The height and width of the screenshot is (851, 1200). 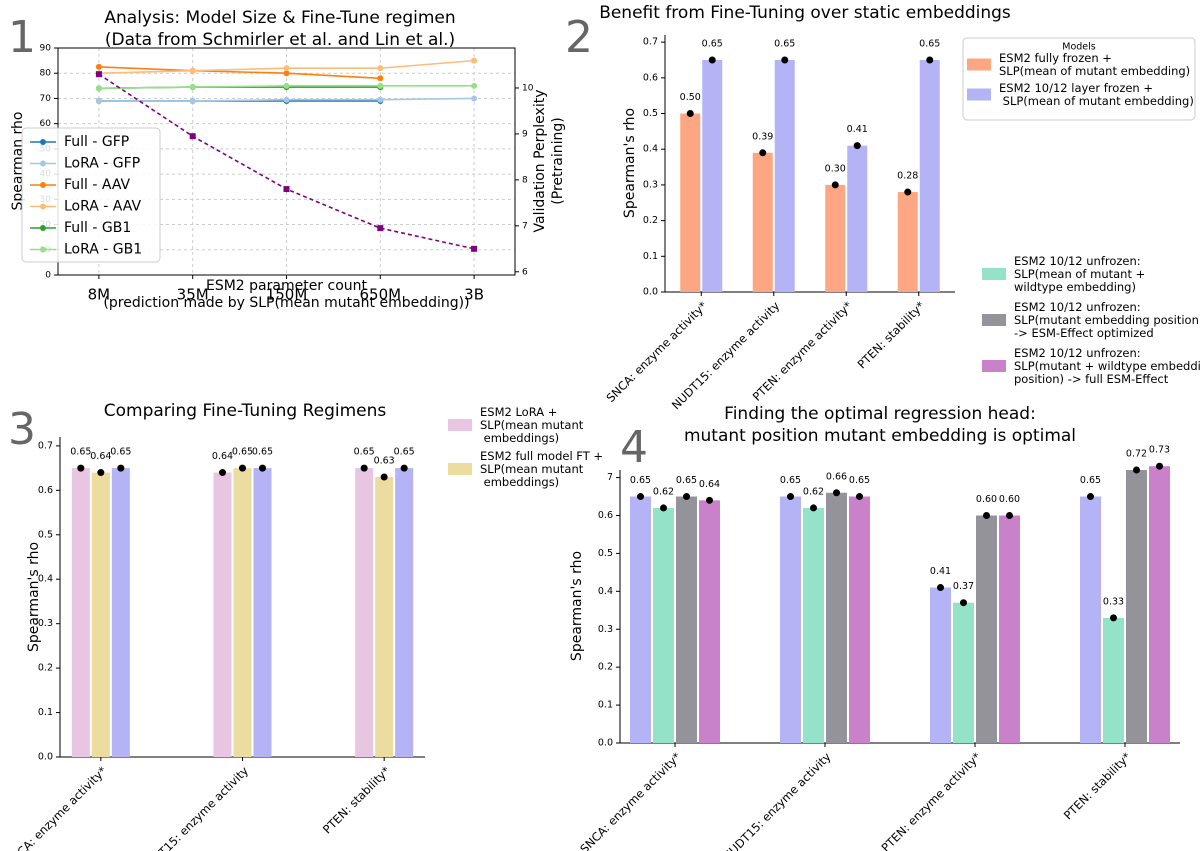 I want to click on value-label: 0.50, so click(x=690, y=97).